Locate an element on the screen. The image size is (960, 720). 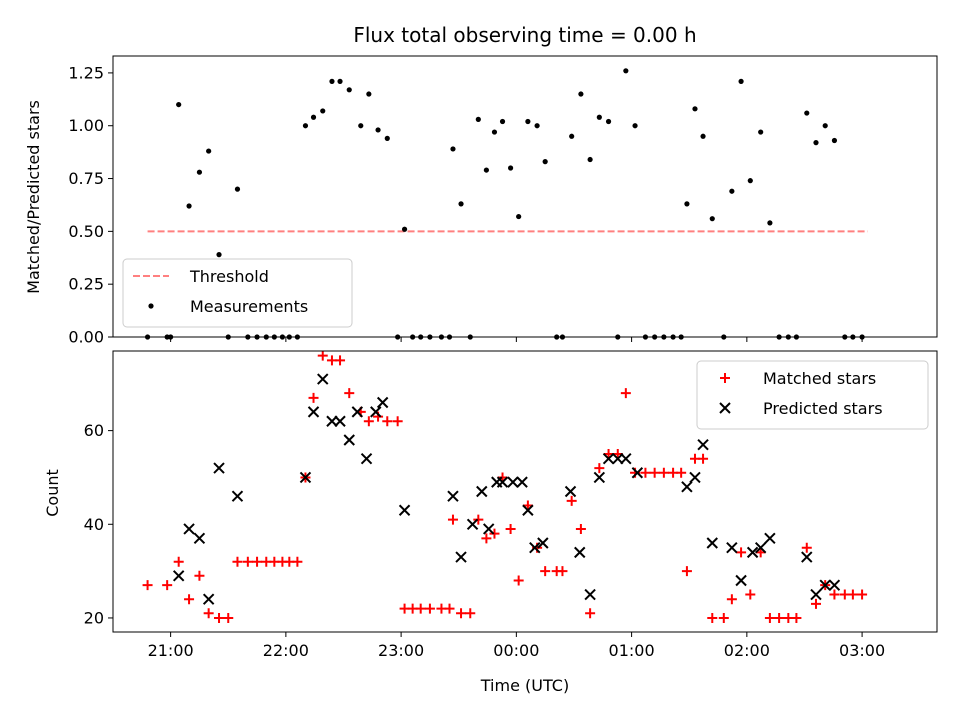
y-tick-label: 0.75 is located at coordinates (86, 178).